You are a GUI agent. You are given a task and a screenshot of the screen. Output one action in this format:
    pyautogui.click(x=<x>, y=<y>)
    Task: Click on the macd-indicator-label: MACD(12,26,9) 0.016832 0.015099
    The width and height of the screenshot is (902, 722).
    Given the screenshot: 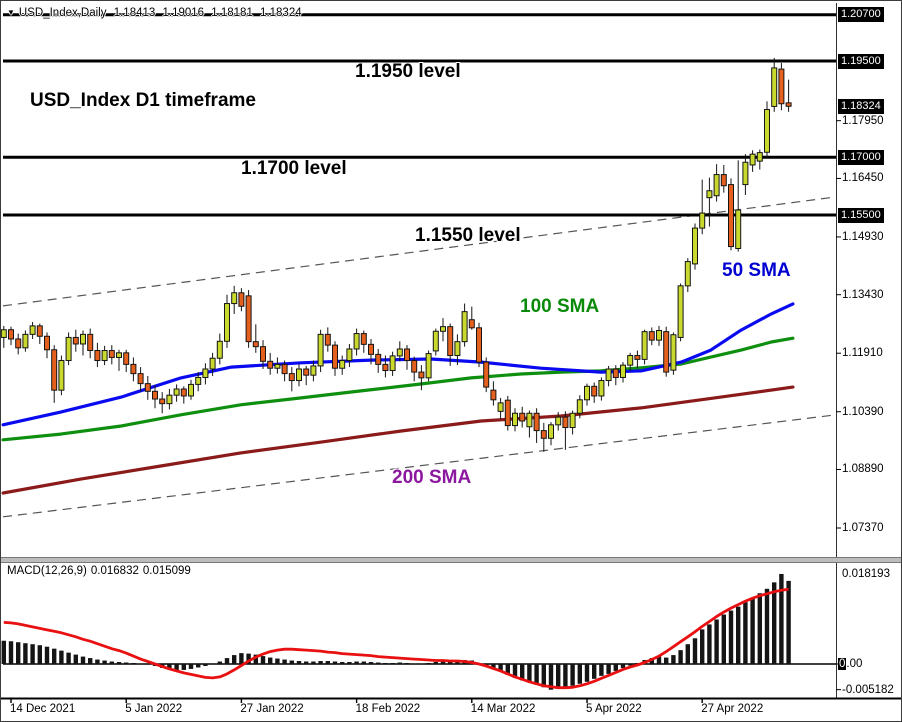 What is the action you would take?
    pyautogui.click(x=101, y=571)
    